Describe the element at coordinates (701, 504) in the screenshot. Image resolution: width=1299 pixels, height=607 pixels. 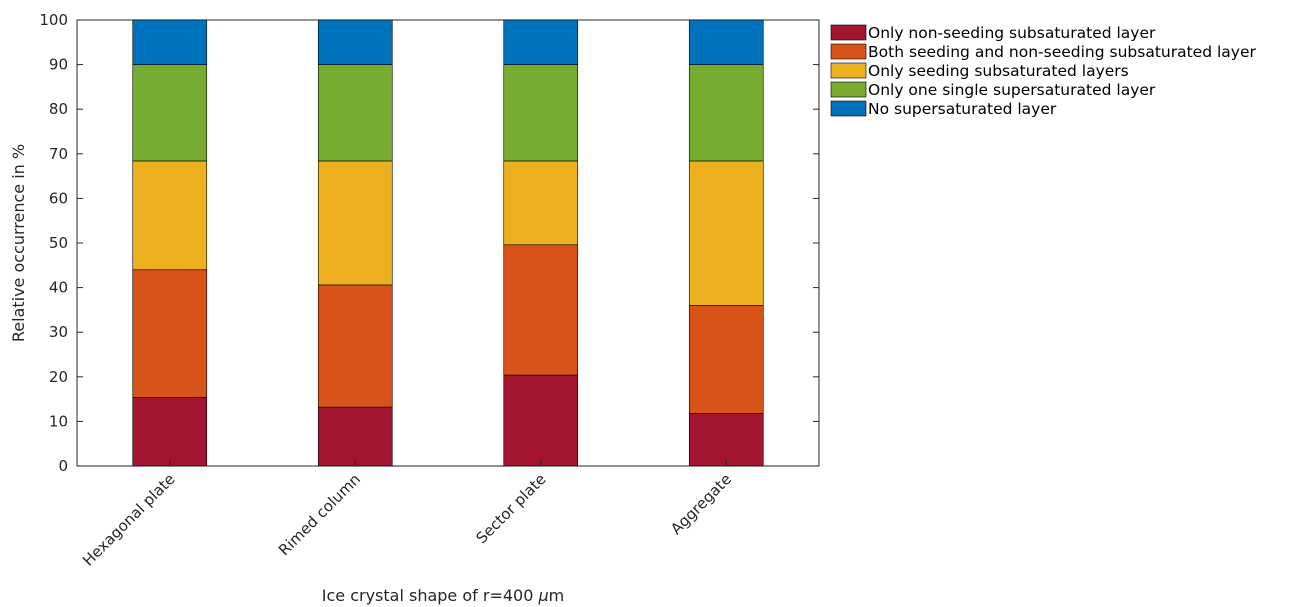
I see `x-tick-label-aggregate: Aggregate` at that location.